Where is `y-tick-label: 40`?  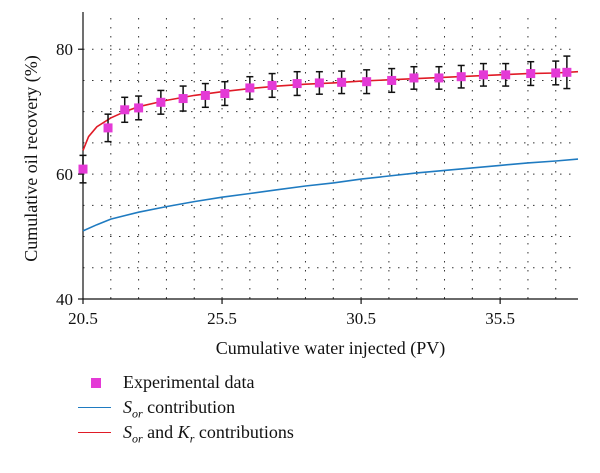
y-tick-label: 40 is located at coordinates (64, 299).